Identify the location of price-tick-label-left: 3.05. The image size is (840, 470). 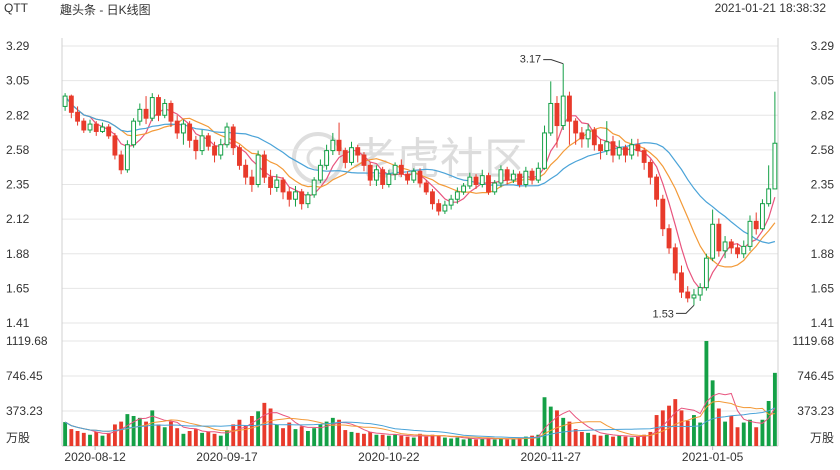
(18, 81).